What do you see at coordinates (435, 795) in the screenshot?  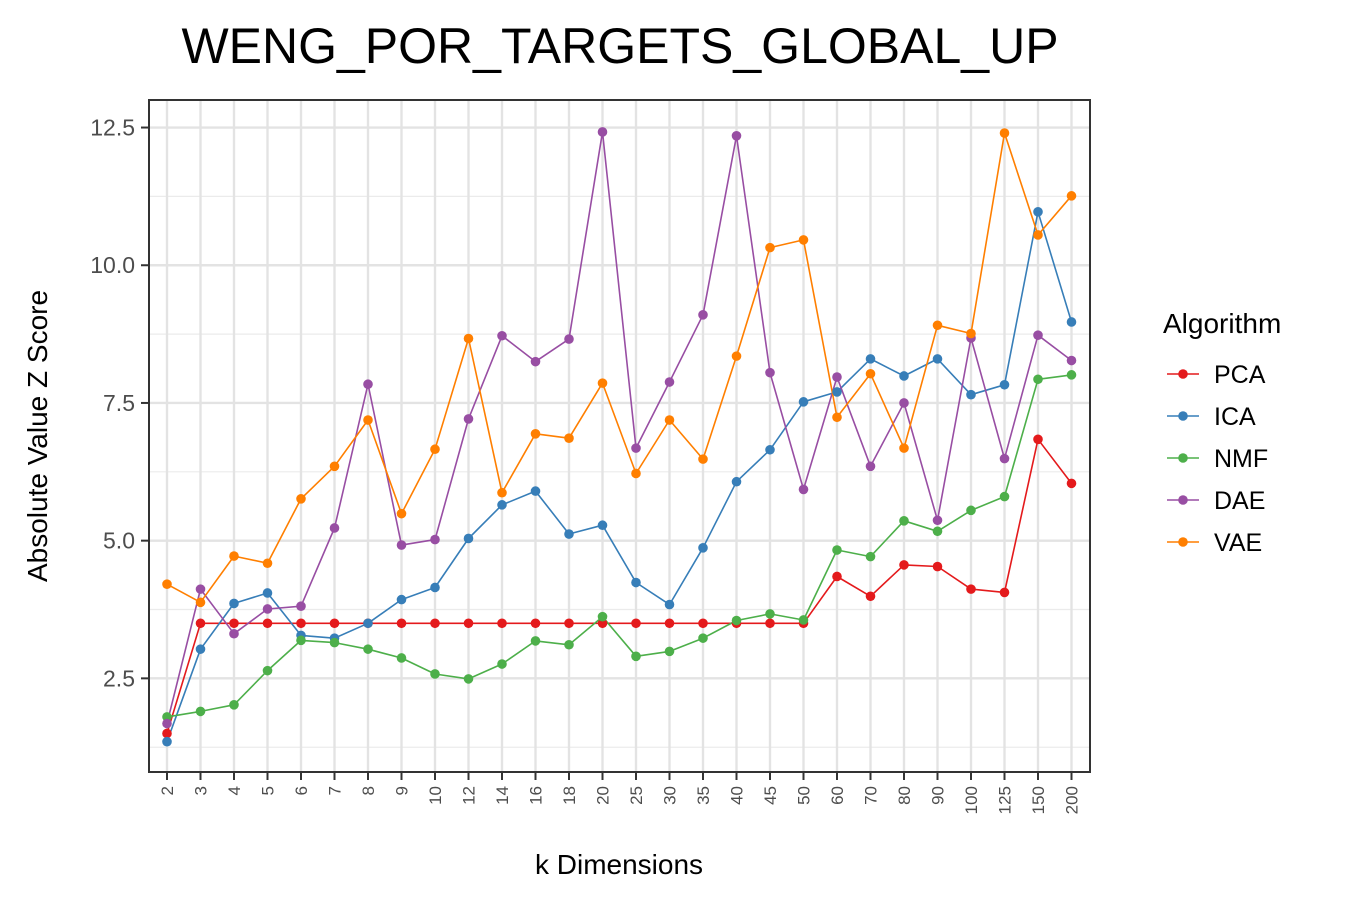 I see `x-tick-label: 10` at bounding box center [435, 795].